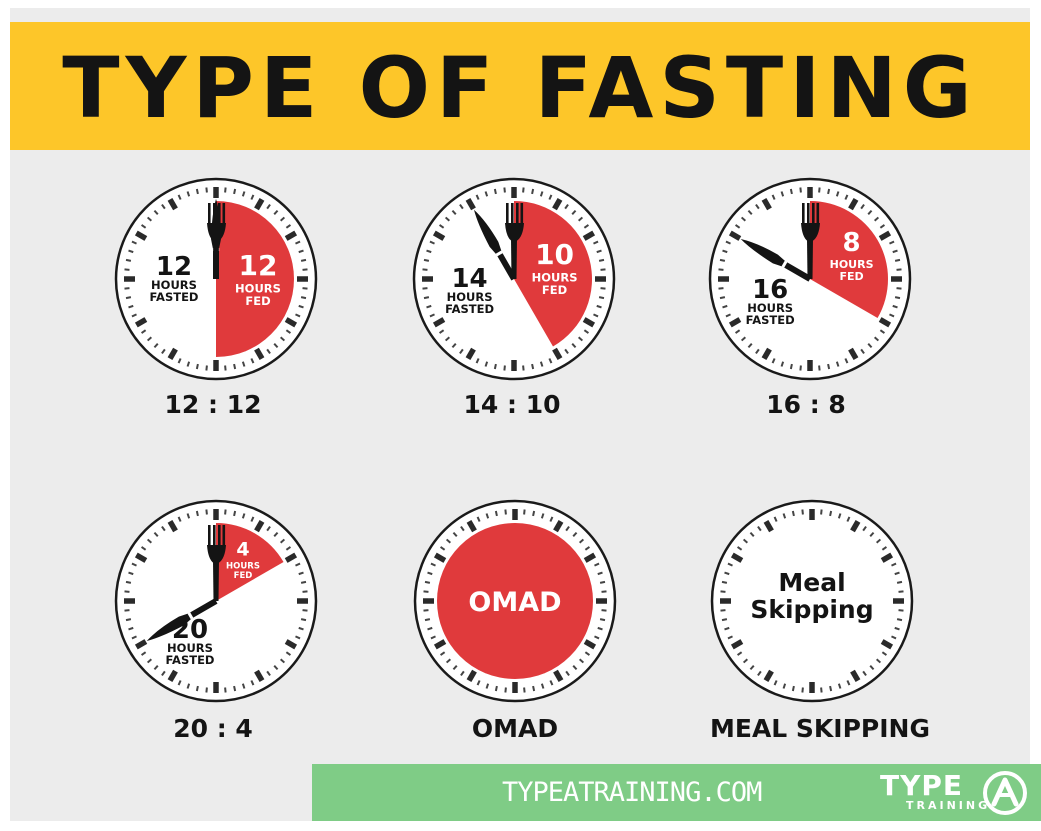 The width and height of the screenshot is (1041, 831). I want to click on clock-face, so click(812, 601).